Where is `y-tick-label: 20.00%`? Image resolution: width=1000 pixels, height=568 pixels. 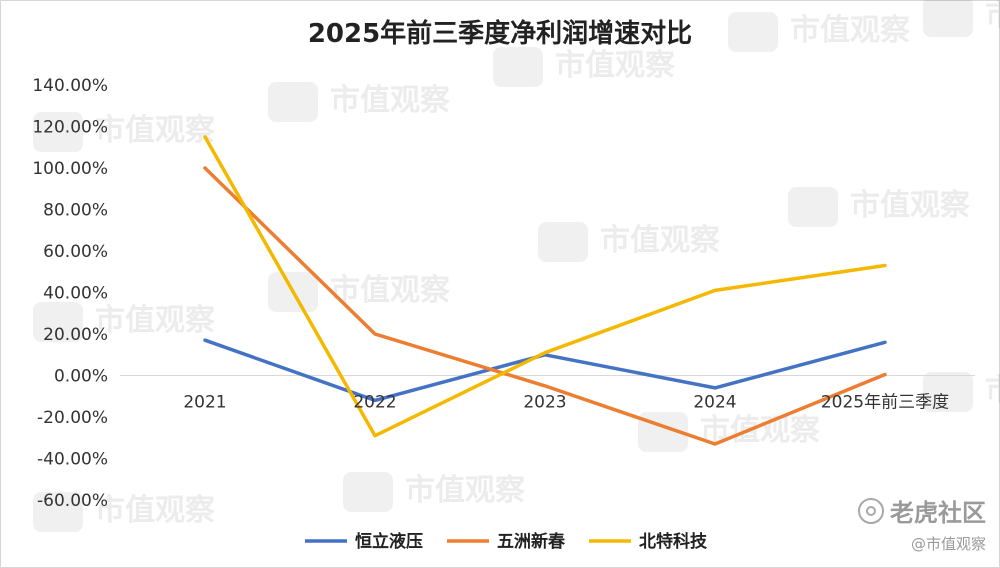
y-tick-label: 20.00% is located at coordinates (75, 335).